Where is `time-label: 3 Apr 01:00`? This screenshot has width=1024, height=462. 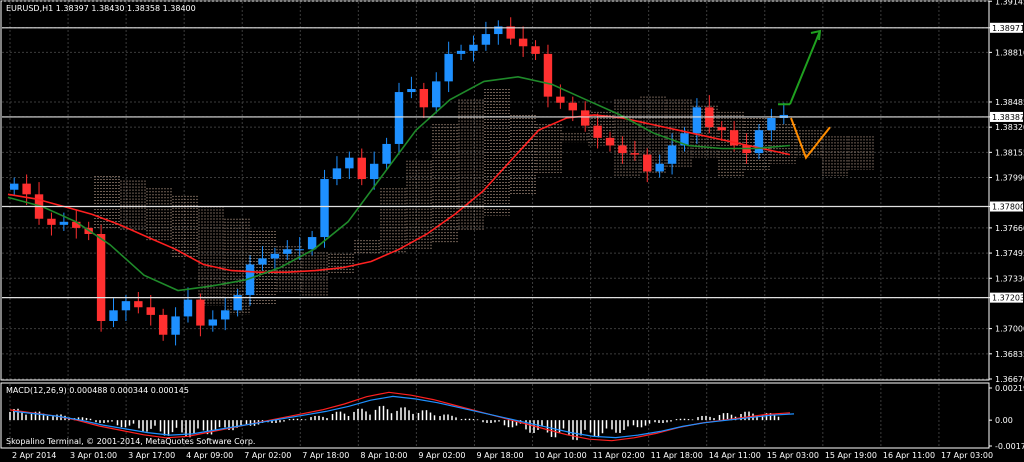 time-label: 3 Apr 01:00 is located at coordinates (93, 455).